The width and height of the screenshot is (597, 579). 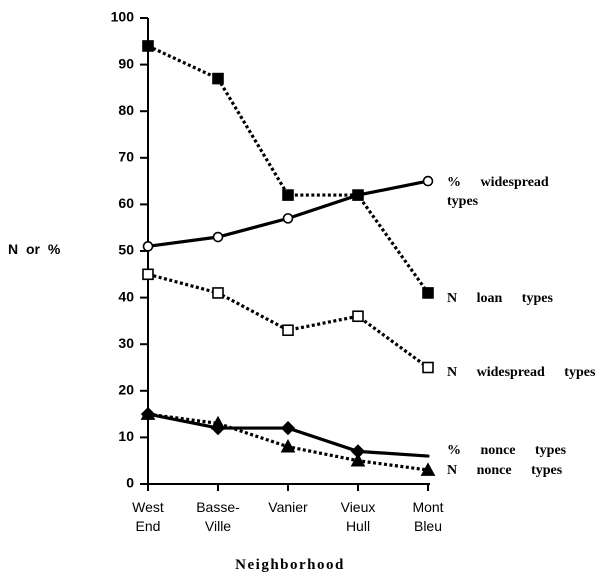 What do you see at coordinates (358, 516) in the screenshot?
I see `x-tick-label: Vieux Hull` at bounding box center [358, 516].